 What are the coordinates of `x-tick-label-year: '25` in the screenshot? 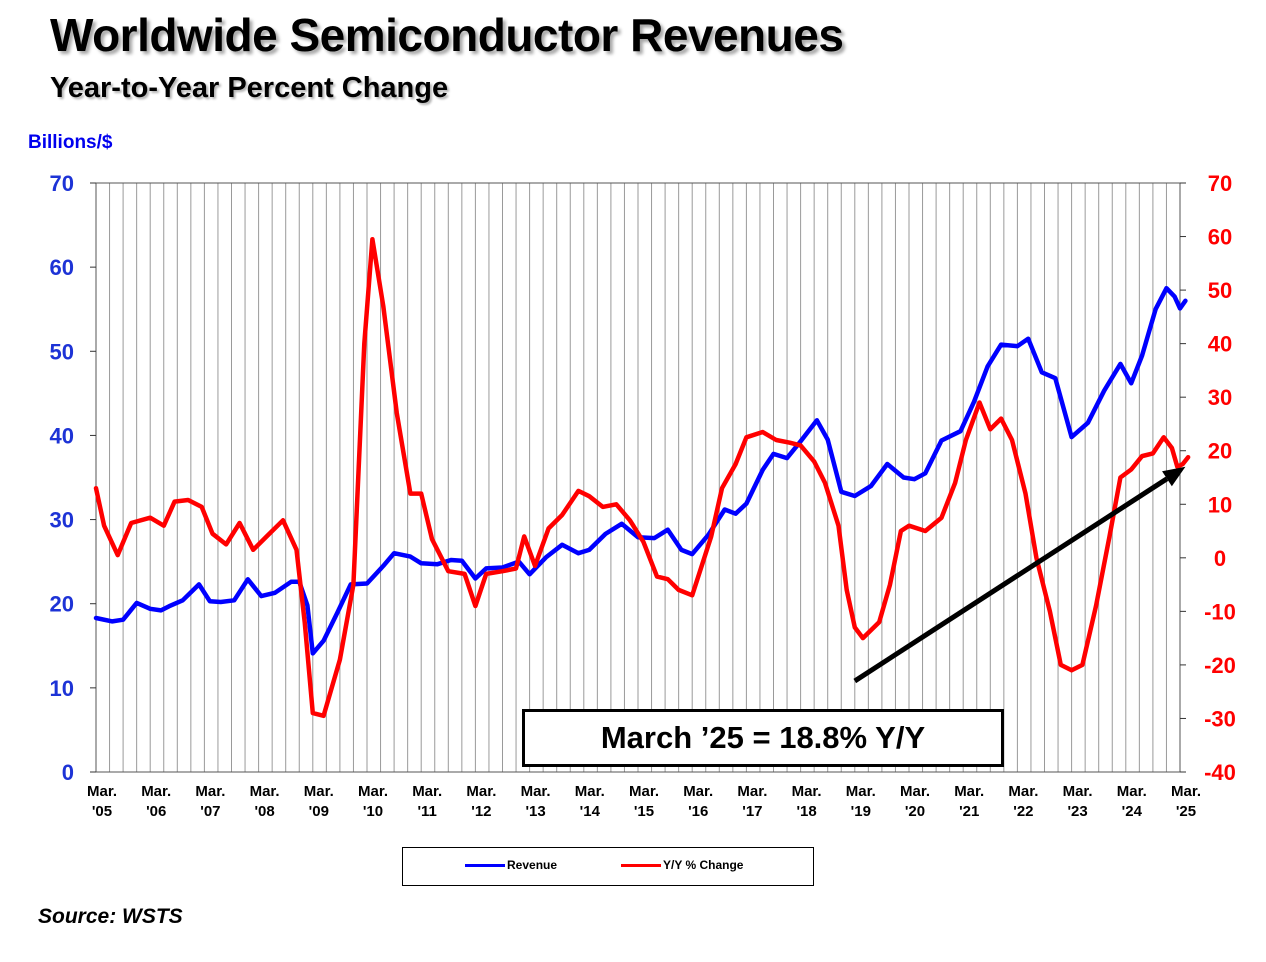 It's located at (1186, 811).